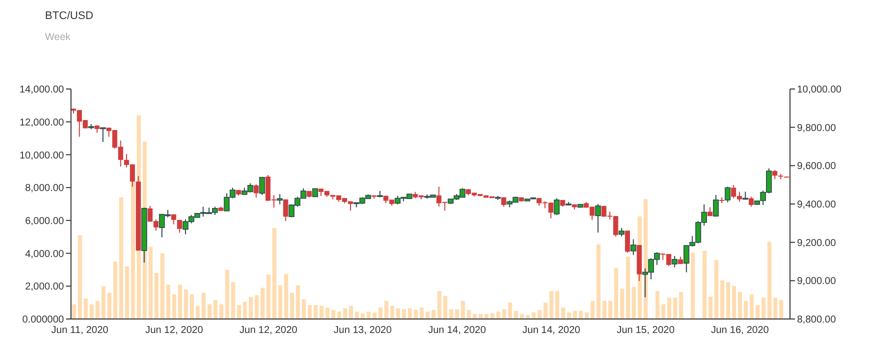 This screenshot has width=871, height=350. Describe the element at coordinates (44, 221) in the screenshot. I see `y-tick-label: 6,000.00` at that location.